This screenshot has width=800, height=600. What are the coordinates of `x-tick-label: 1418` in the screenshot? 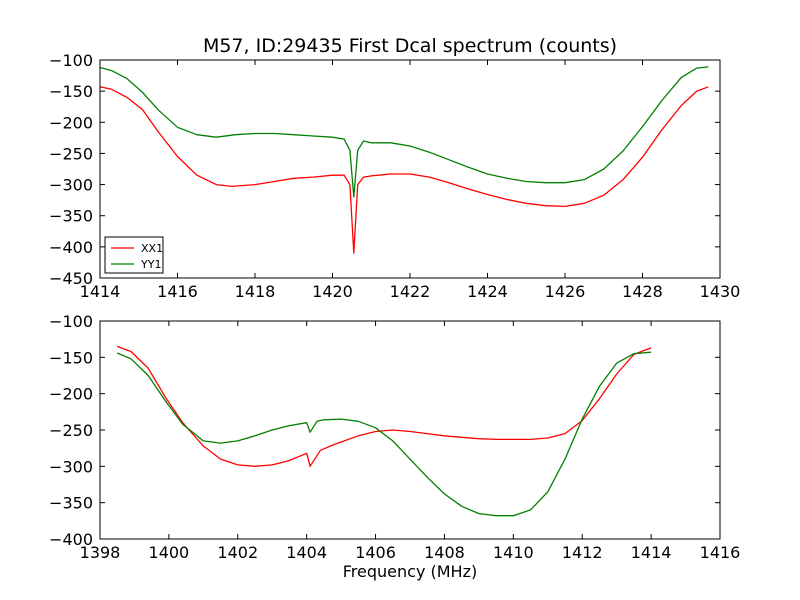 It's located at (255, 291).